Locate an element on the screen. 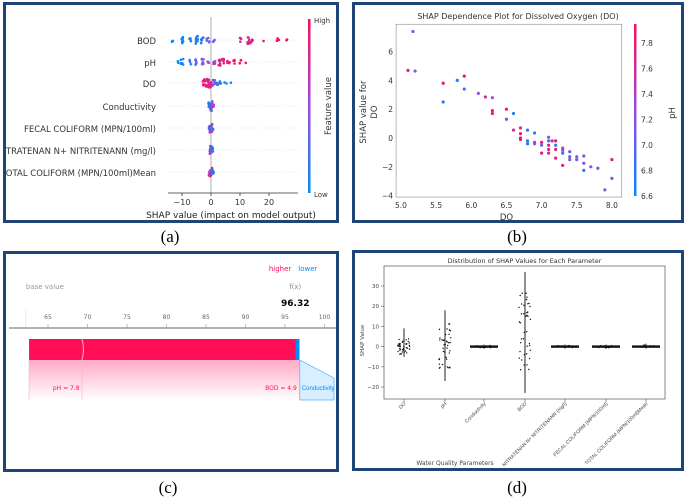  x-tick-label: 100 is located at coordinates (325, 317).